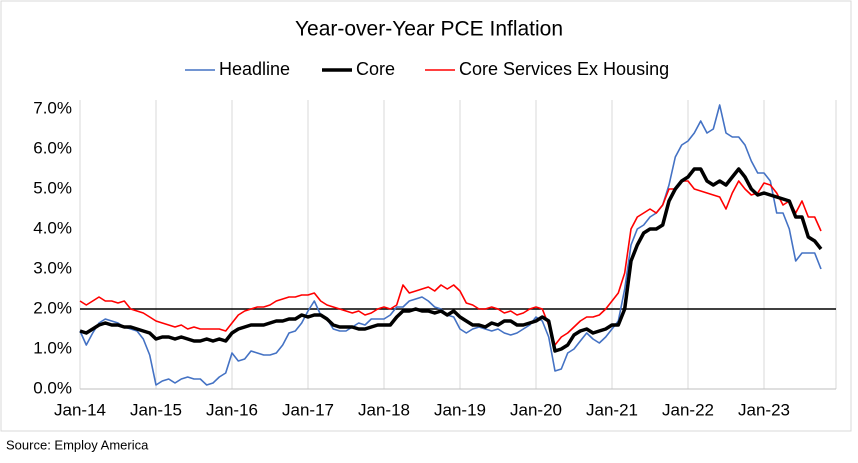 This screenshot has height=463, width=858. Describe the element at coordinates (52, 227) in the screenshot. I see `y-tick-label: 4.0%` at that location.